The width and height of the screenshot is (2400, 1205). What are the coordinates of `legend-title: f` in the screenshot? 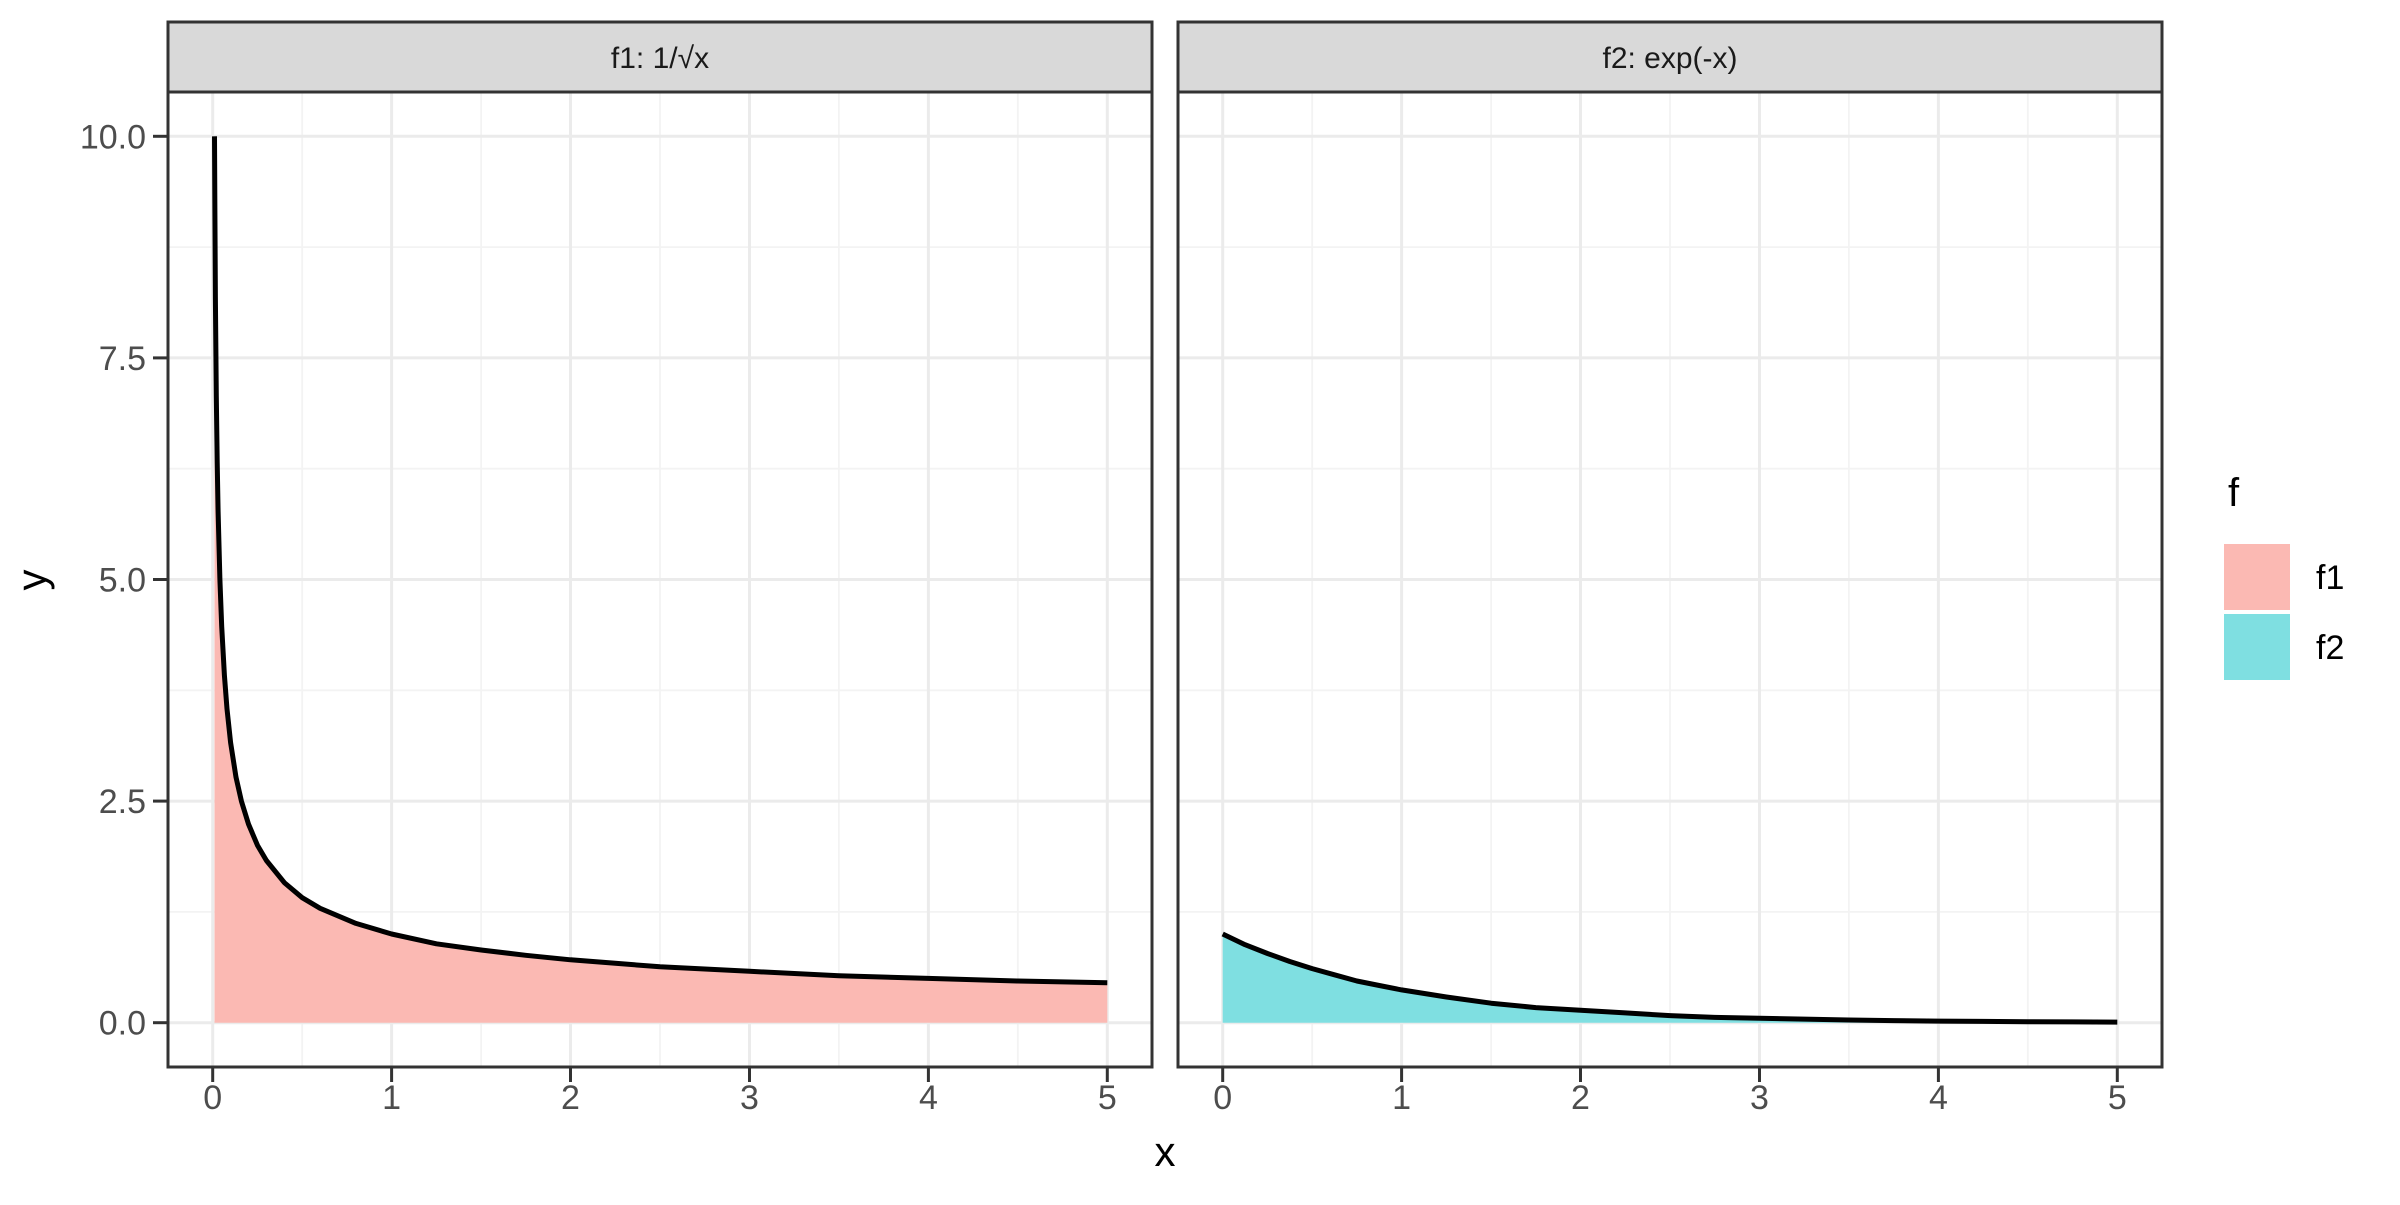 It's located at (2234, 493).